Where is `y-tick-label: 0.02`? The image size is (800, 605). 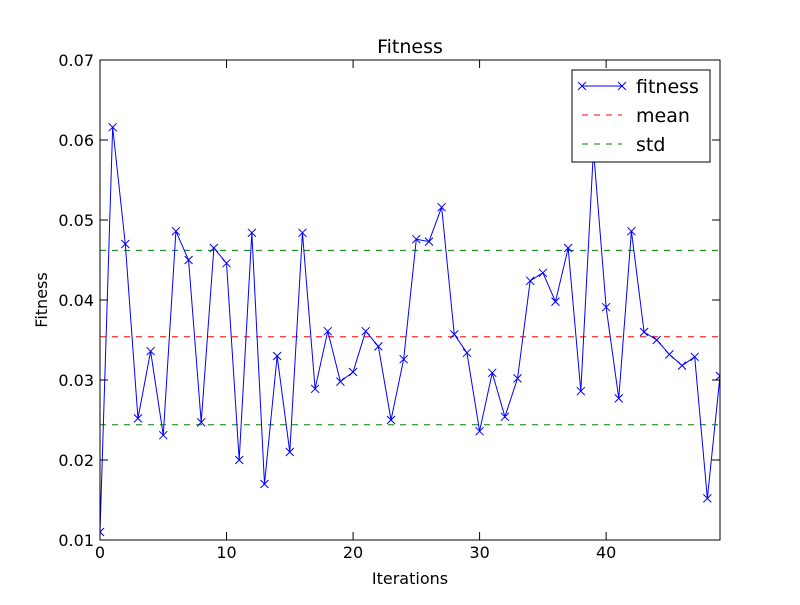
y-tick-label: 0.02 is located at coordinates (76, 460).